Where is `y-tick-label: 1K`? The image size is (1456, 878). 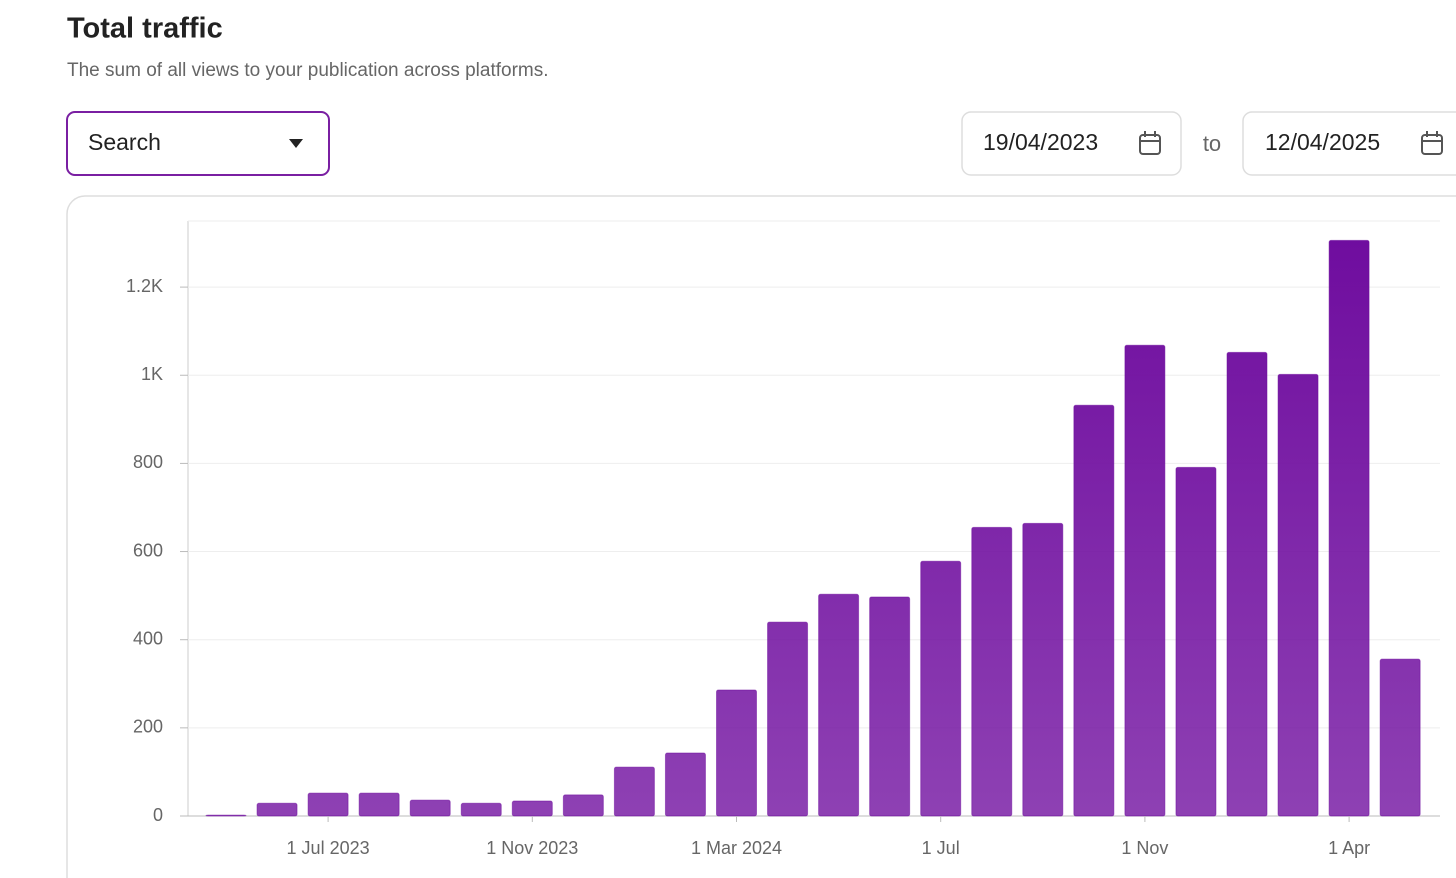 y-tick-label: 1K is located at coordinates (152, 374).